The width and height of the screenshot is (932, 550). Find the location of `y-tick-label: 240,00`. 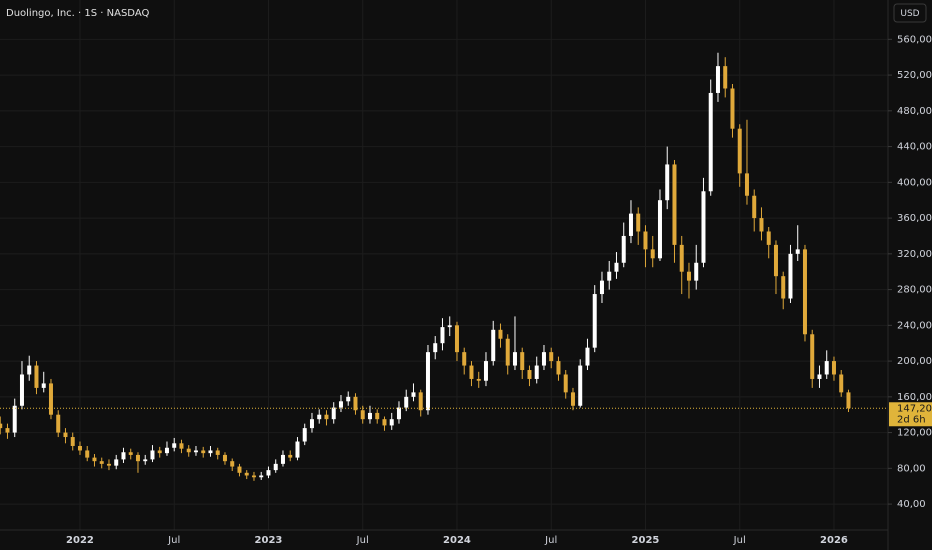

y-tick-label: 240,00 is located at coordinates (914, 325).